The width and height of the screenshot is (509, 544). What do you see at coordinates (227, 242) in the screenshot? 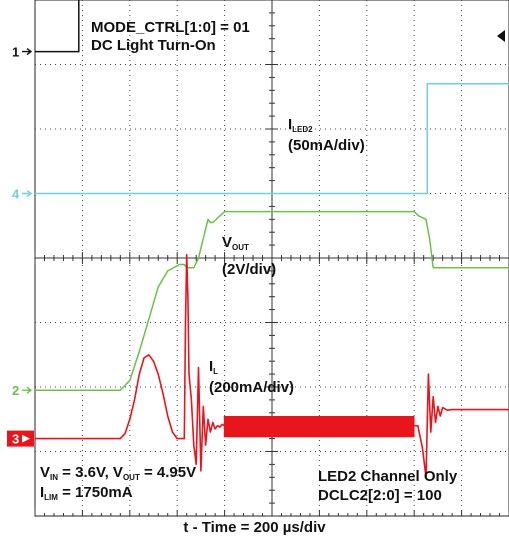
I see `vout-name: V` at bounding box center [227, 242].